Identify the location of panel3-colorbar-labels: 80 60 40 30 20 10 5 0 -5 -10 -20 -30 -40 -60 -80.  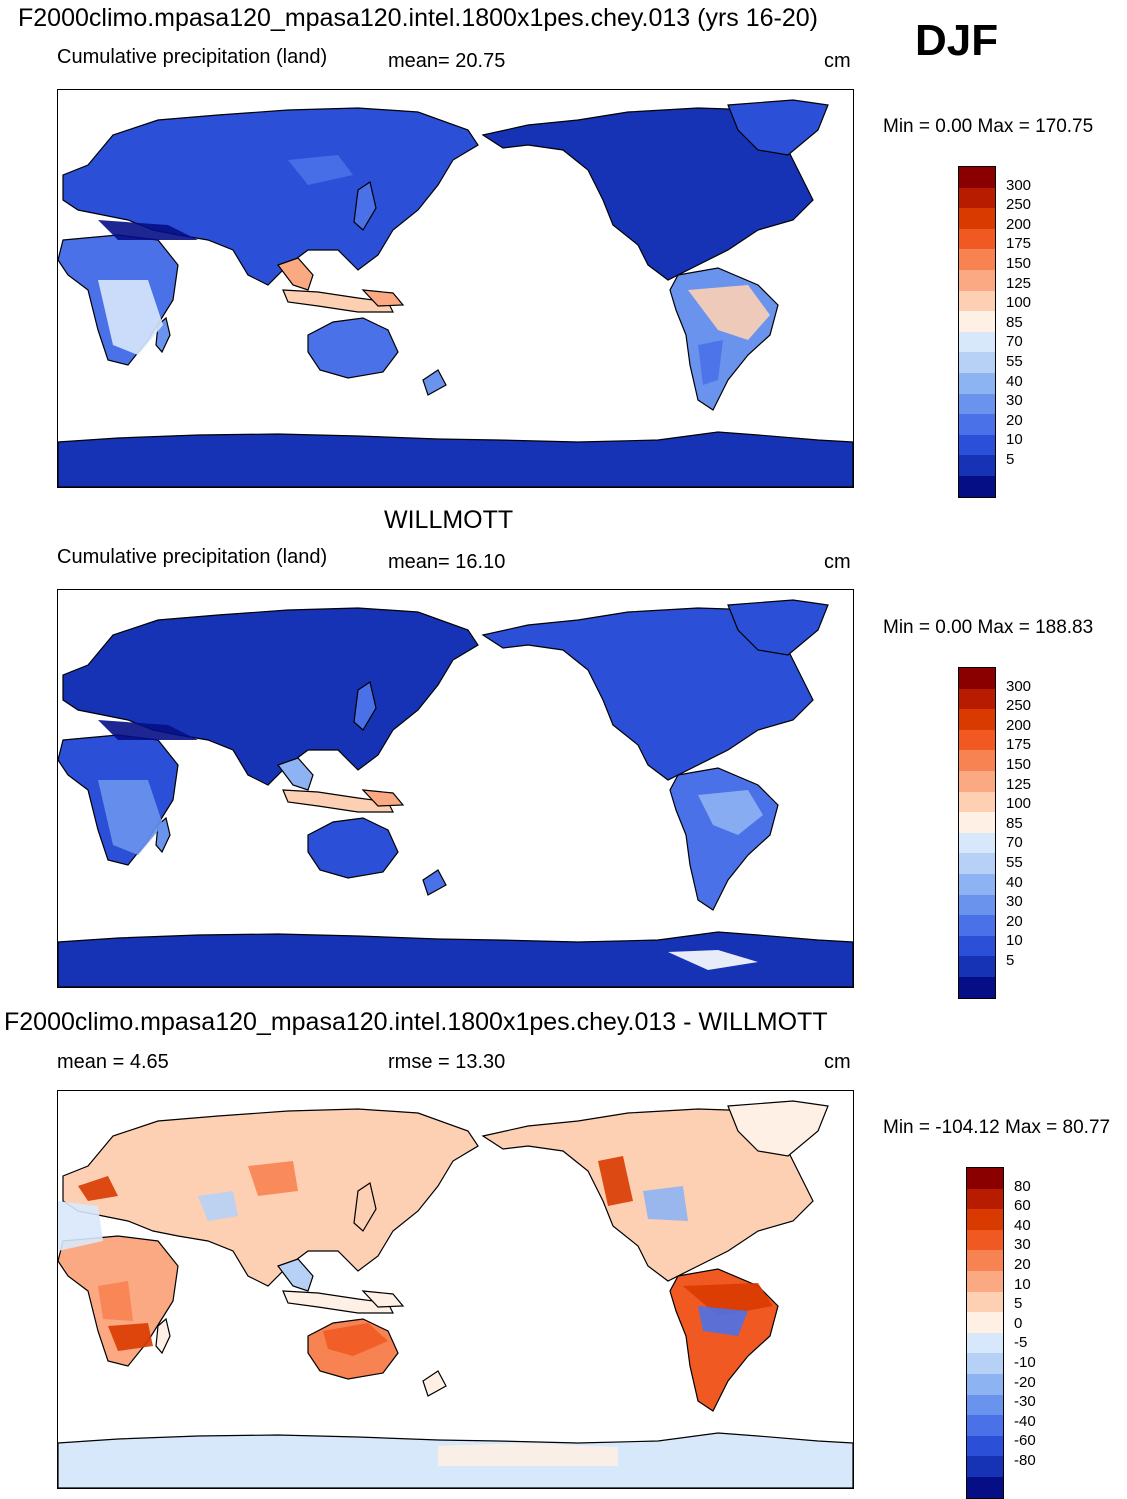
(1044, 1327).